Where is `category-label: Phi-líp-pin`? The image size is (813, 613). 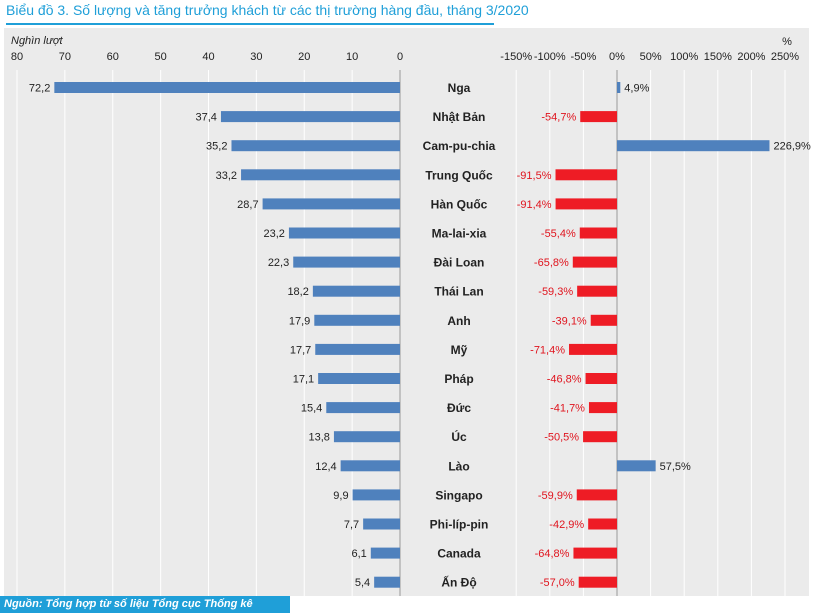
category-label: Phi-líp-pin is located at coordinates (459, 525).